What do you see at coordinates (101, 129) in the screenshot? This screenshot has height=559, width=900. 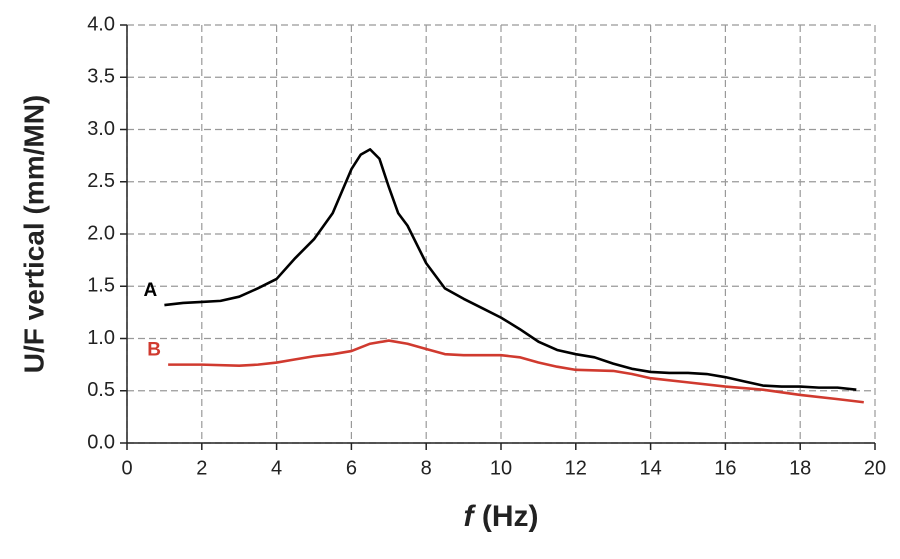 I see `y-tick-label: 3.0` at bounding box center [101, 129].